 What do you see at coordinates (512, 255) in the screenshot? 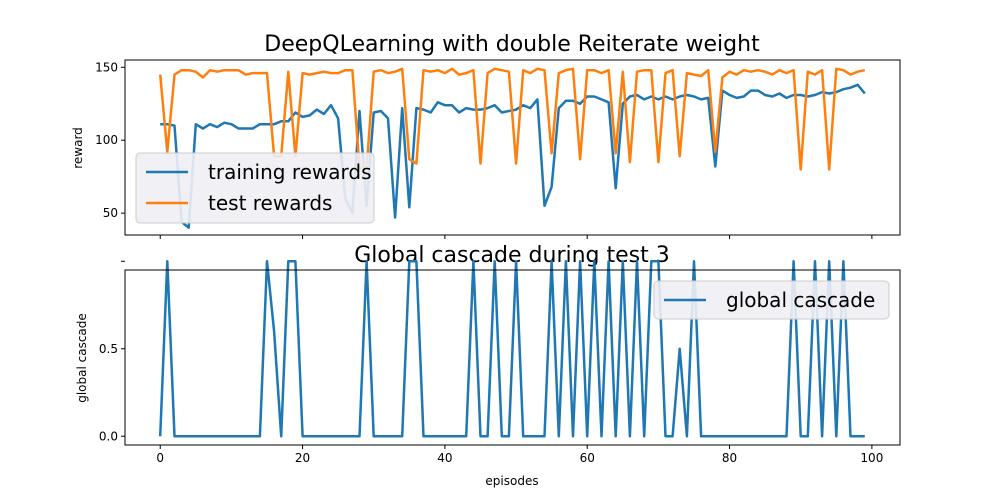
I see `cascade-chart-title: Global cascade during test 3` at bounding box center [512, 255].